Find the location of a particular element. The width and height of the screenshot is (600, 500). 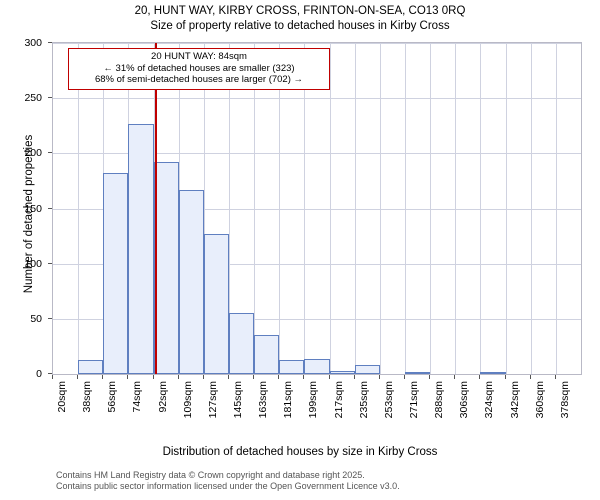

x-tick-label: 127sqm is located at coordinates (212, 400).